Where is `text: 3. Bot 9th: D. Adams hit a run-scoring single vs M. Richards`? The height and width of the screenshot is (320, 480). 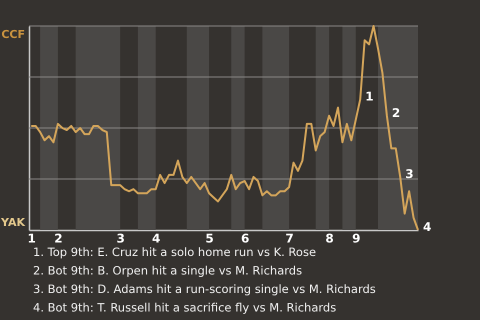
text: 3. Bot 9th: D. Adams hit a run-scoring single vs M. Richards is located at coordinates (204, 289).